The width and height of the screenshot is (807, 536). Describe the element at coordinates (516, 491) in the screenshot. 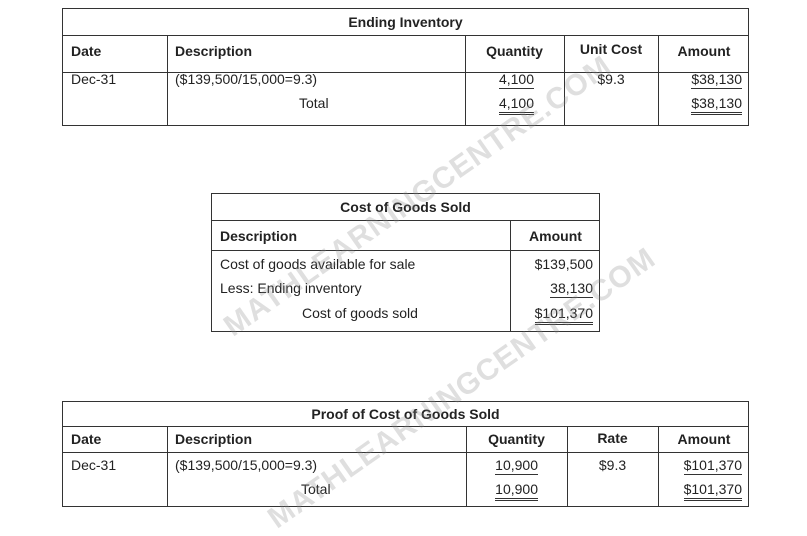

I see `total-quantity: 10,900` at that location.